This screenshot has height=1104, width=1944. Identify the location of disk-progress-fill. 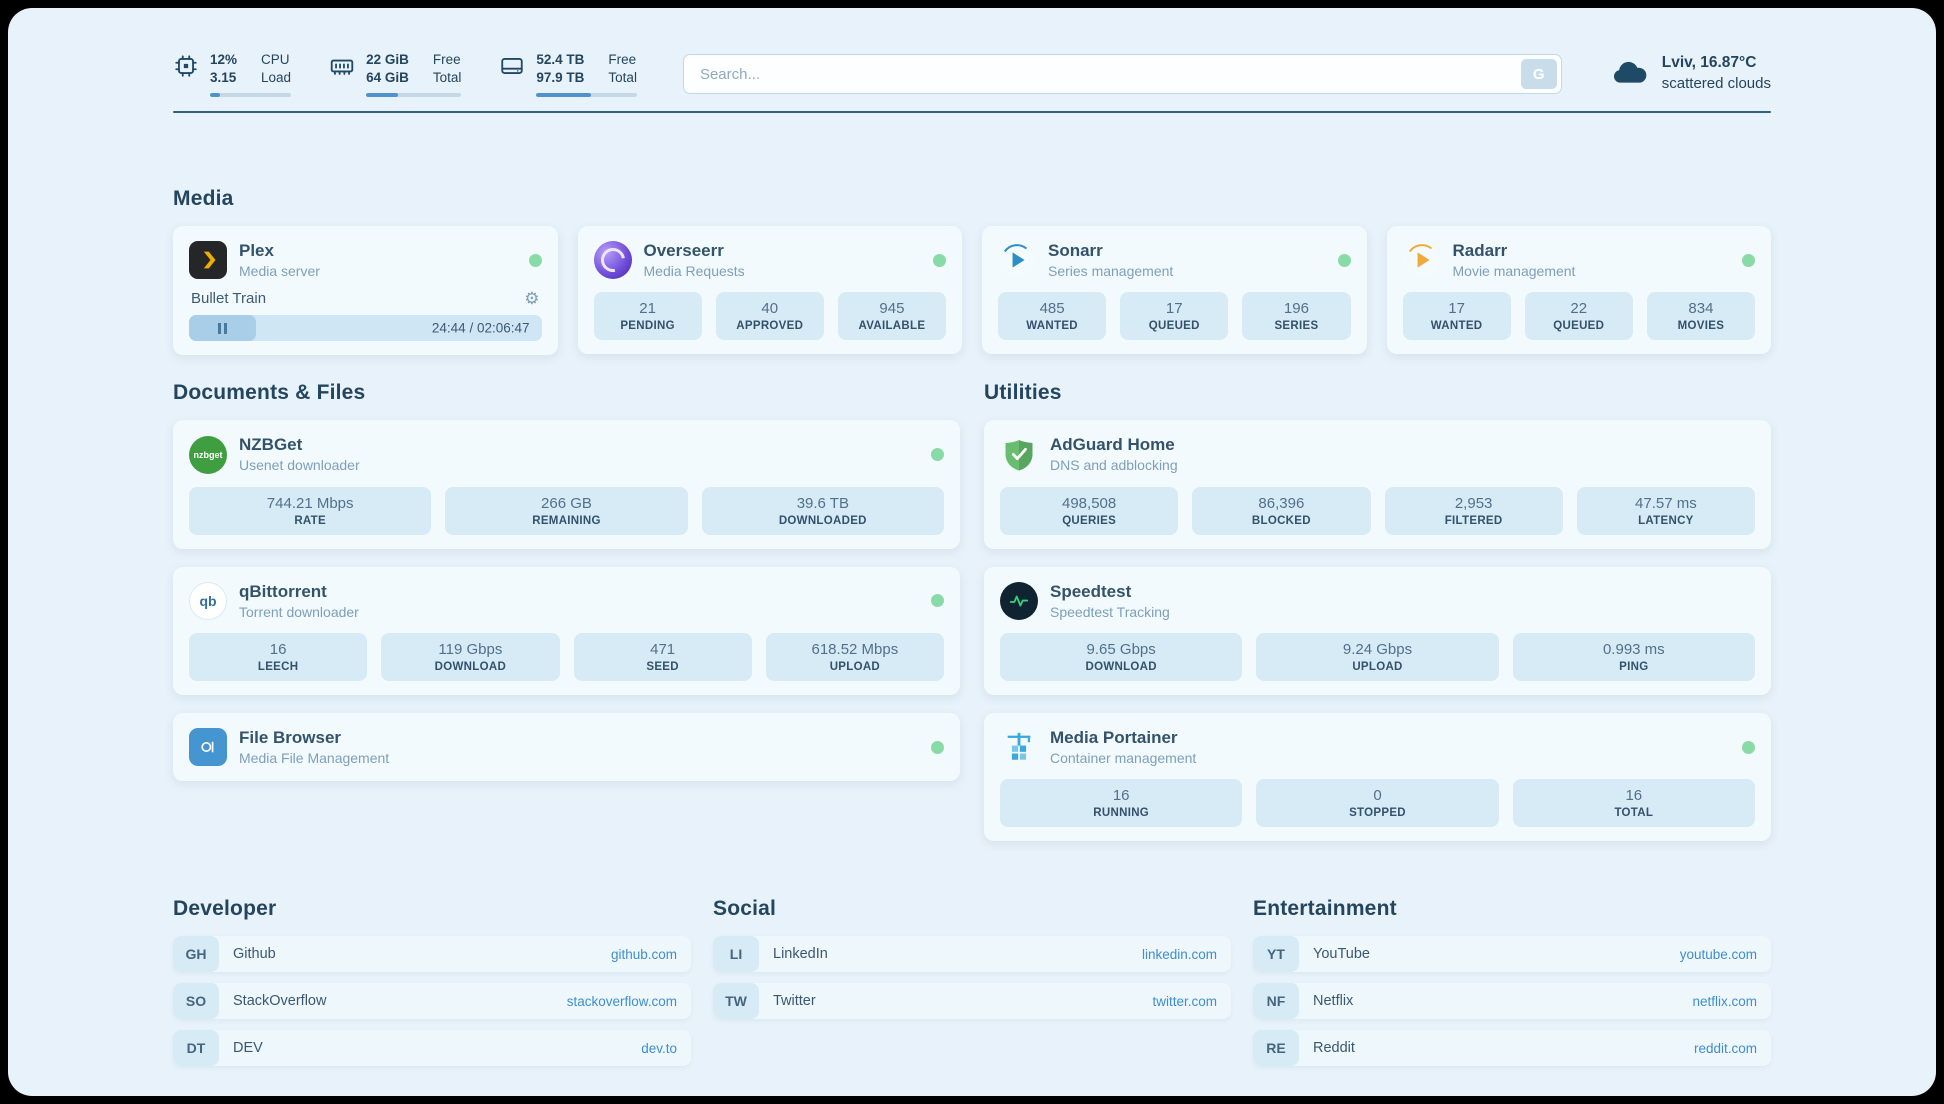
(563, 95).